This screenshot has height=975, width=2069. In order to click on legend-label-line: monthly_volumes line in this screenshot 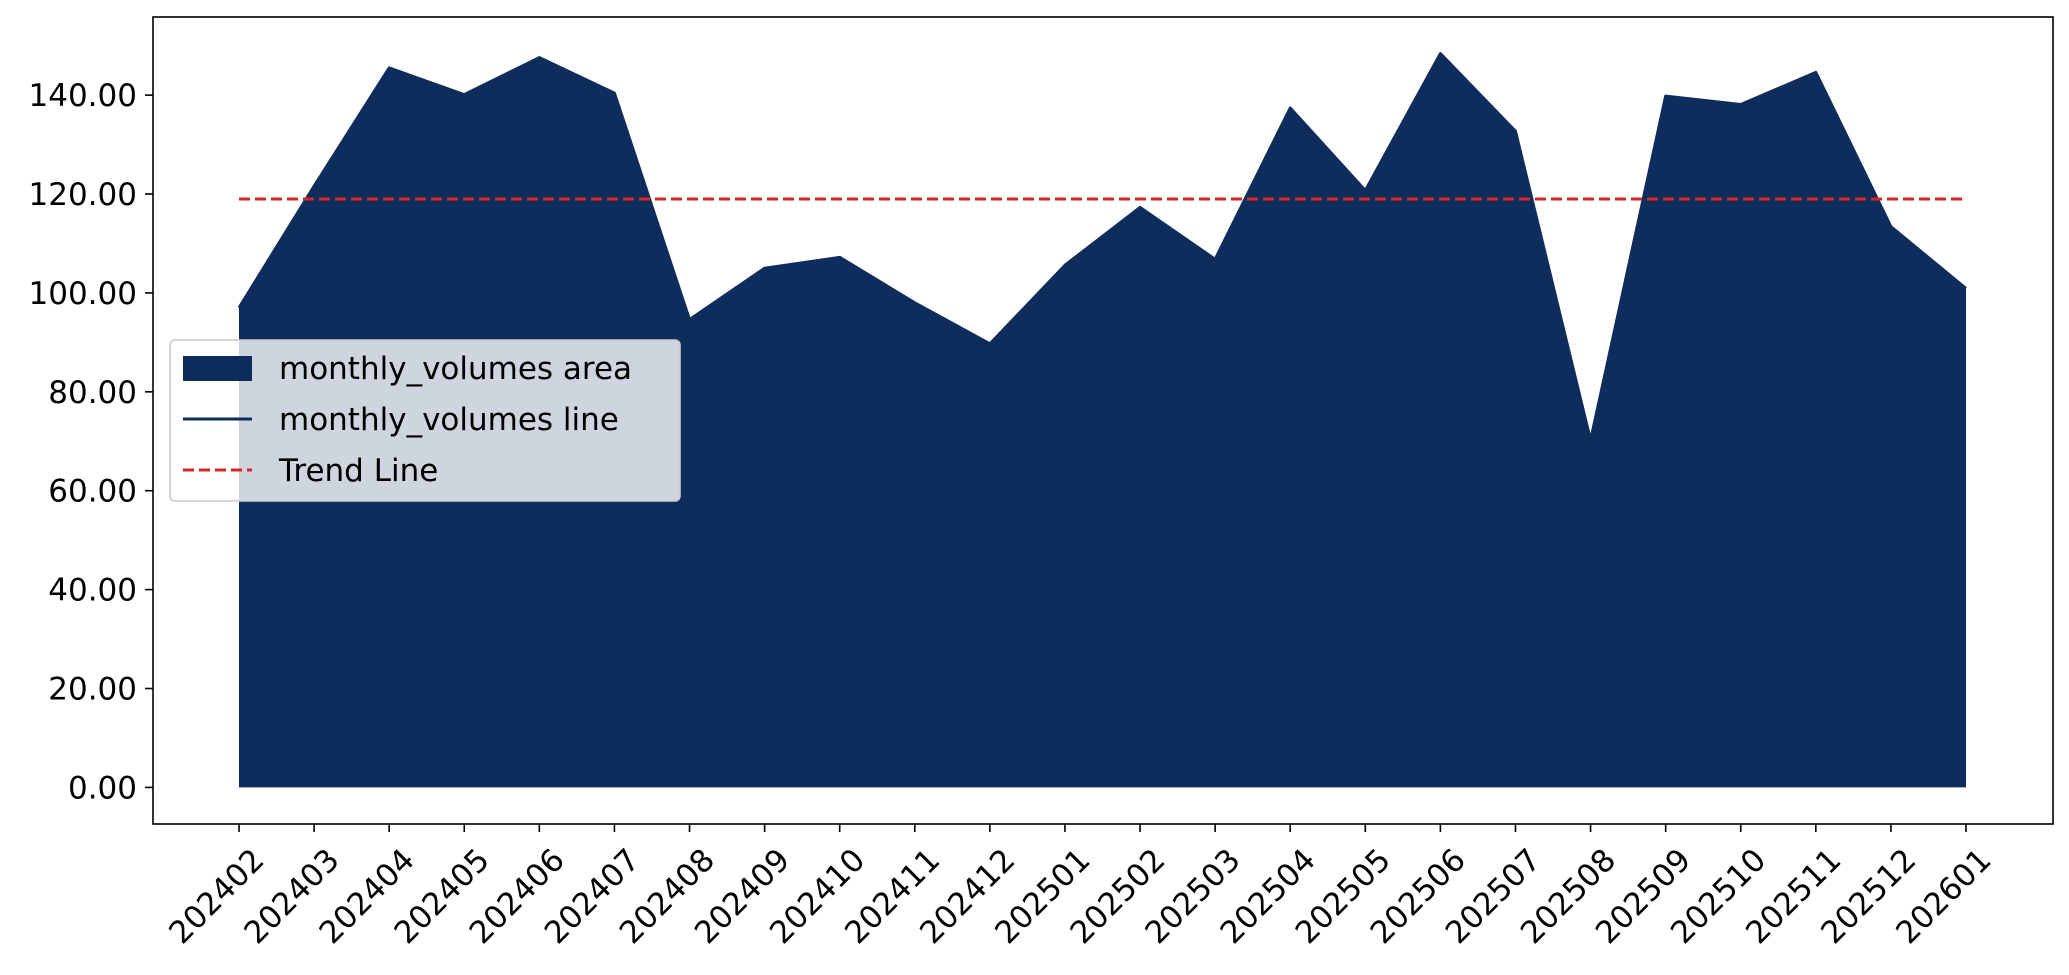, I will do `click(449, 420)`.